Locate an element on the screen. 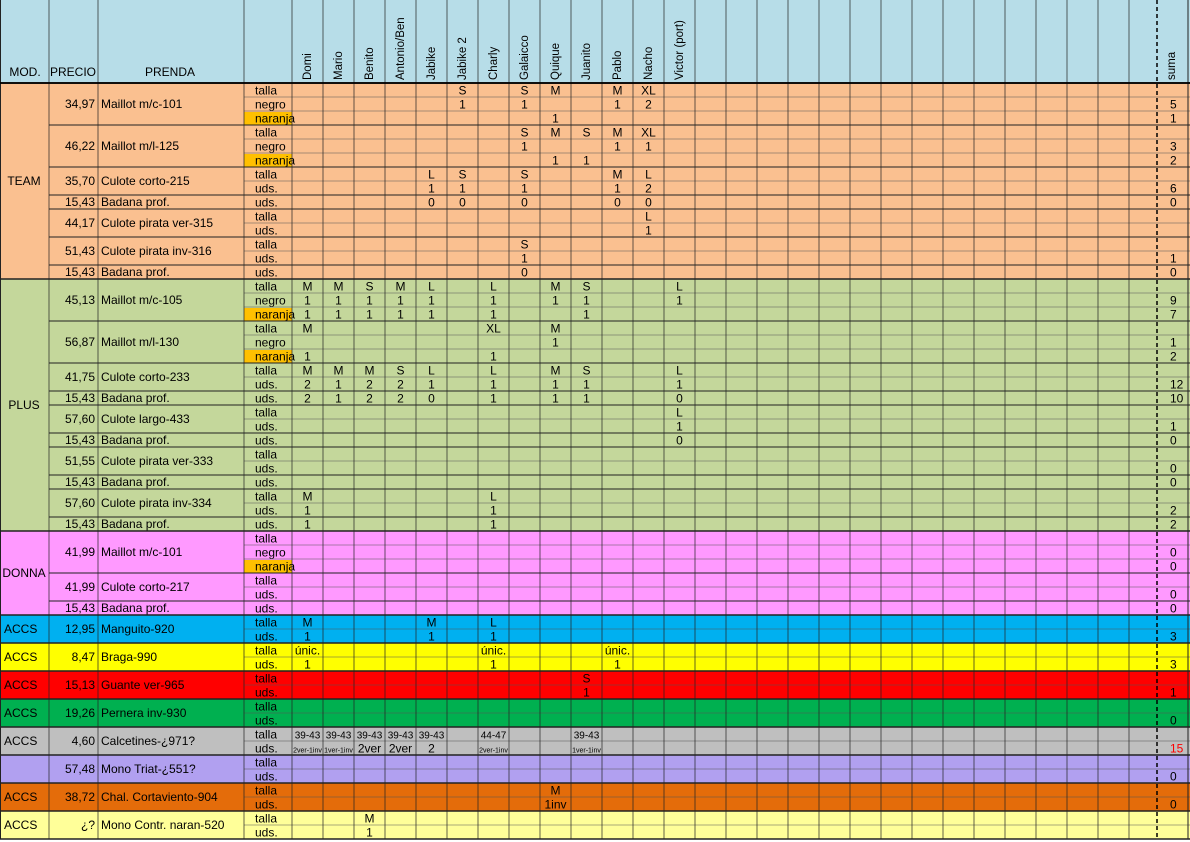 The image size is (1190, 842). item-name: Maillot m/l-125 is located at coordinates (140, 146).